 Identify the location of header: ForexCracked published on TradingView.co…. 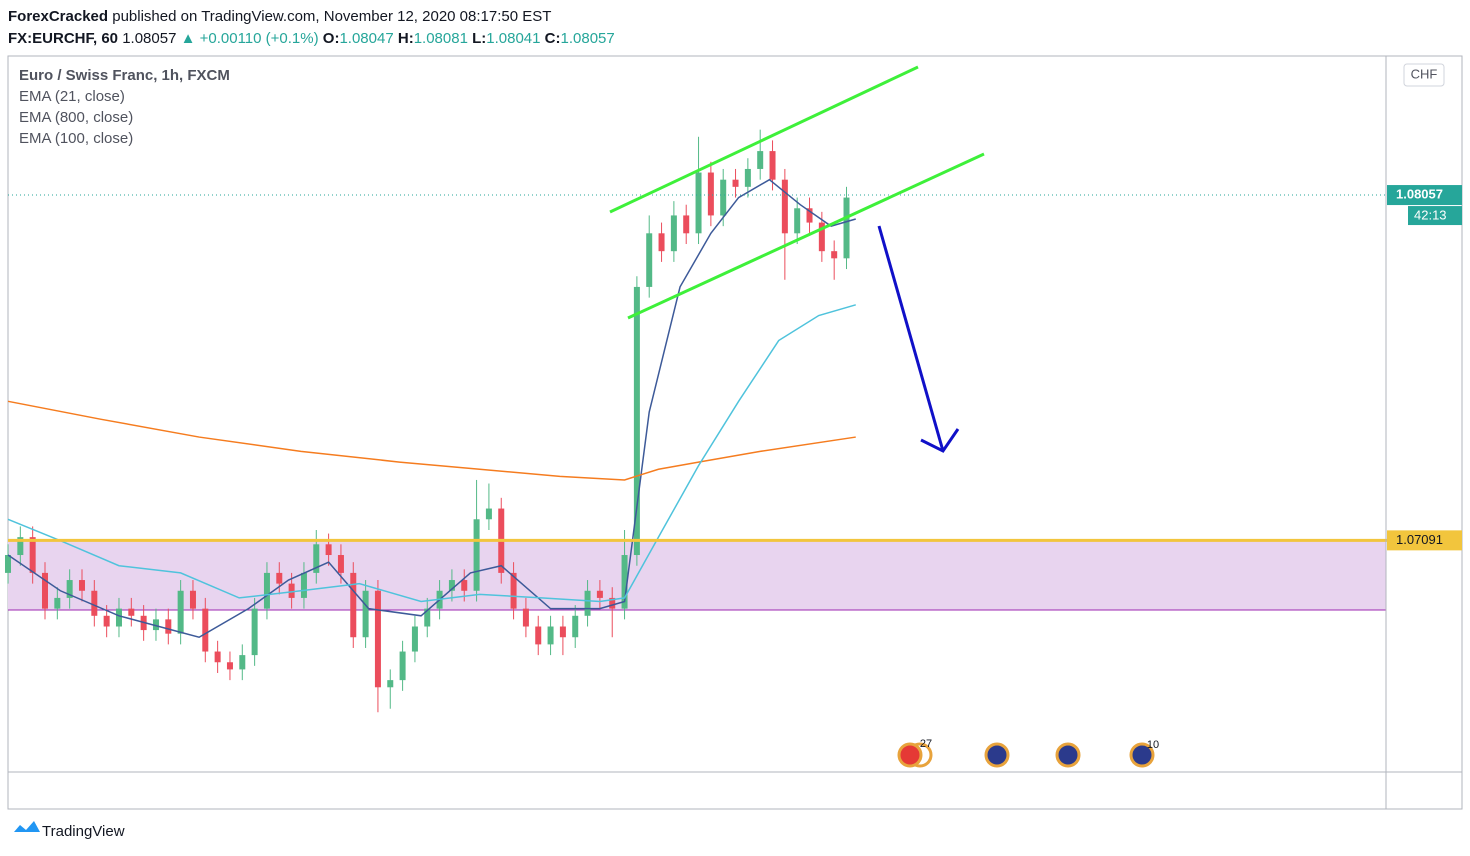
(311, 28).